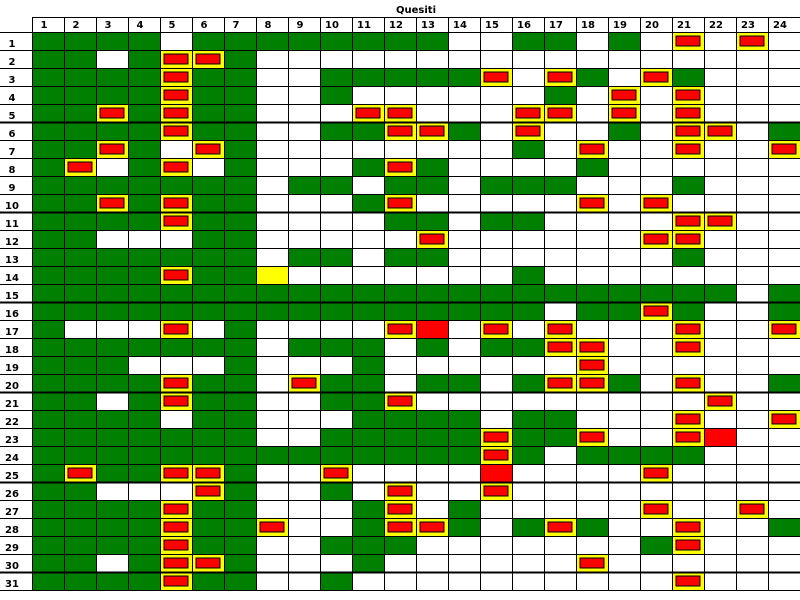 The width and height of the screenshot is (800, 600). Describe the element at coordinates (76, 25) in the screenshot. I see `column-label: 2` at that location.